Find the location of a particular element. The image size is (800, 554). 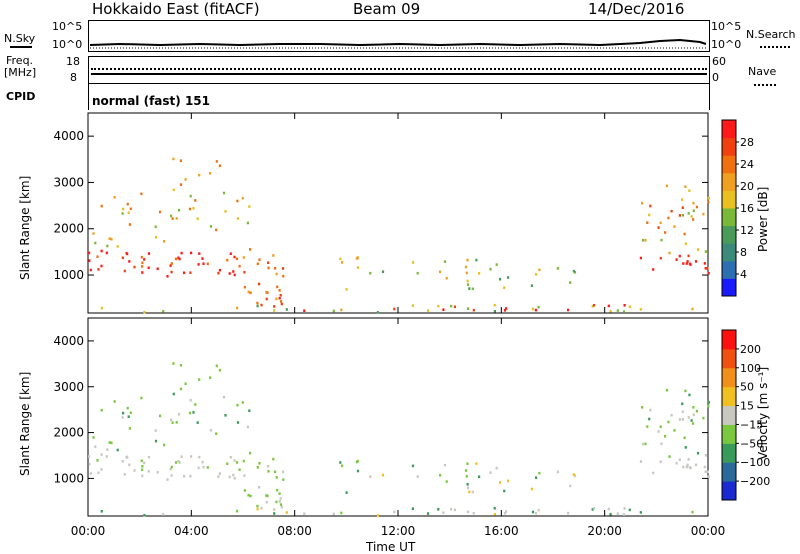

ytick-label: 4000 is located at coordinates (68, 136).